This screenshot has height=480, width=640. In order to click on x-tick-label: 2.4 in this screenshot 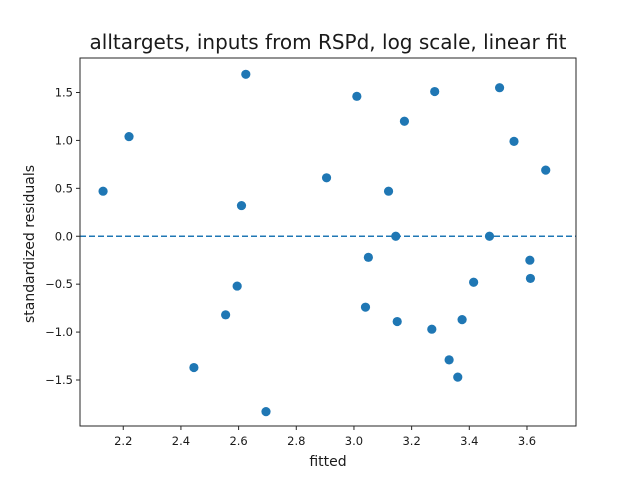, I will do `click(181, 441)`.